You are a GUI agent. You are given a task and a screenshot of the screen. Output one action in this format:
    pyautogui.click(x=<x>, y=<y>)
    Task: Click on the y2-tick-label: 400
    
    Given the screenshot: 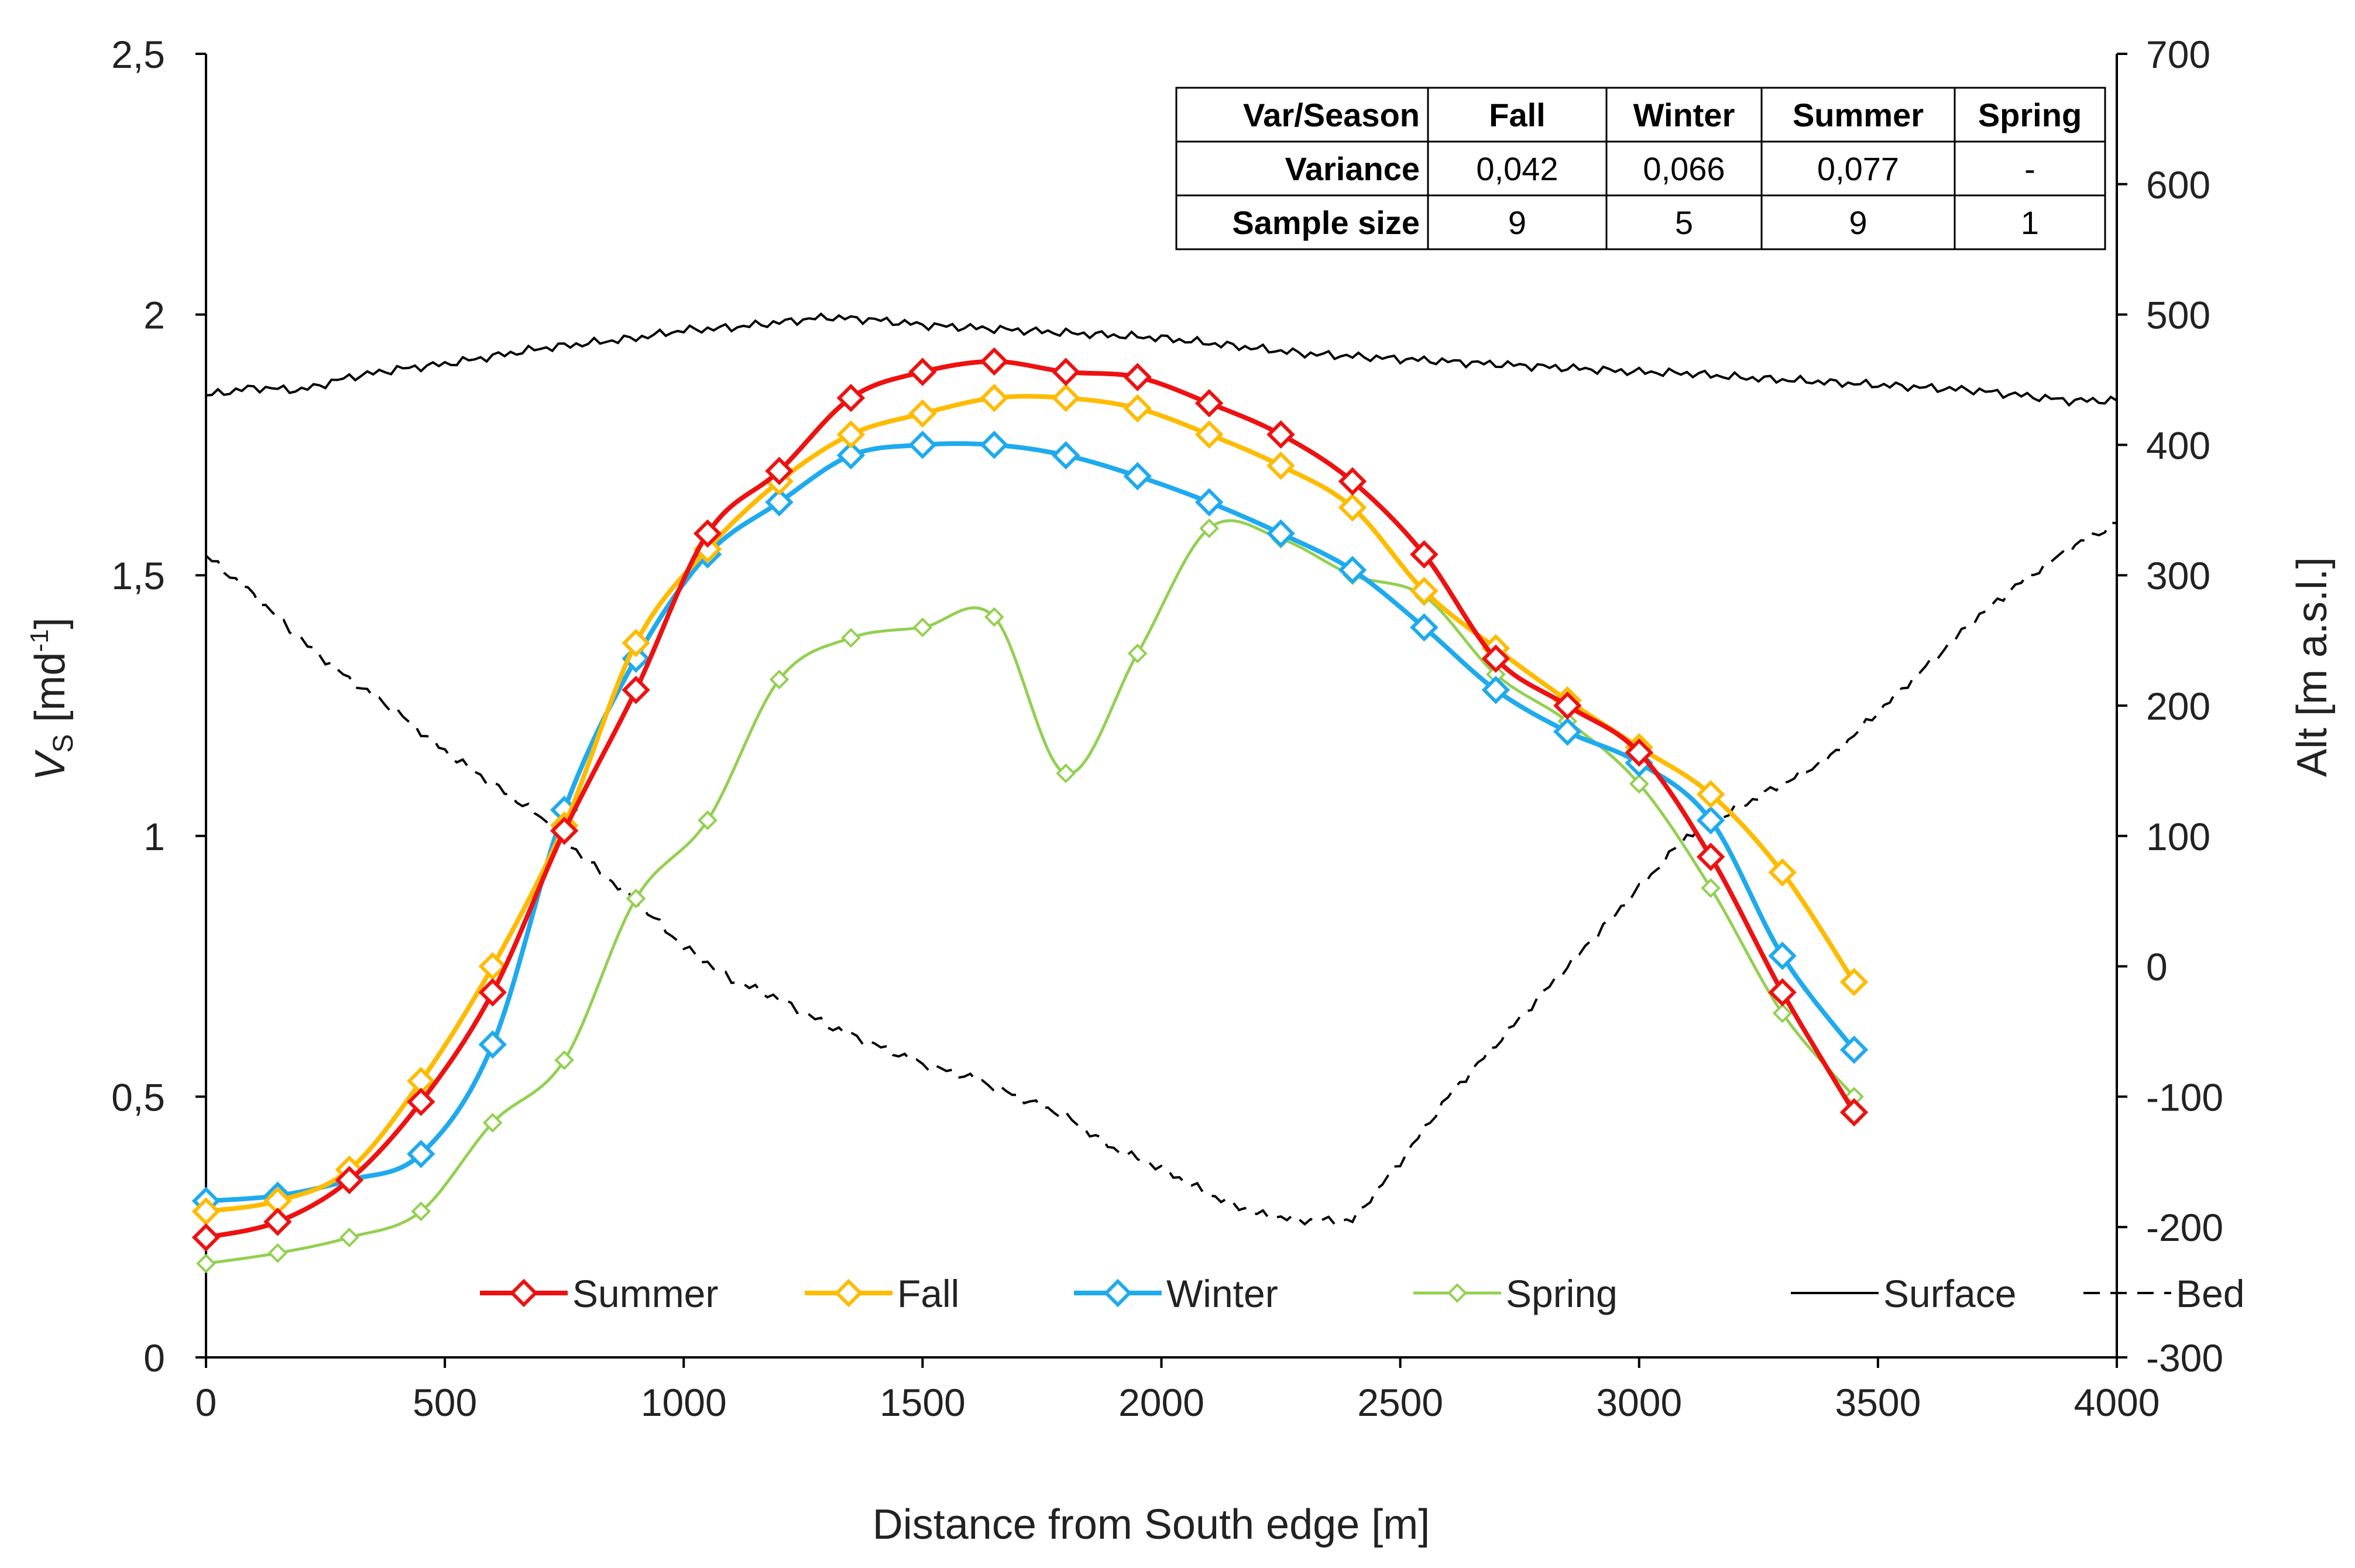 What is the action you would take?
    pyautogui.click(x=2178, y=445)
    